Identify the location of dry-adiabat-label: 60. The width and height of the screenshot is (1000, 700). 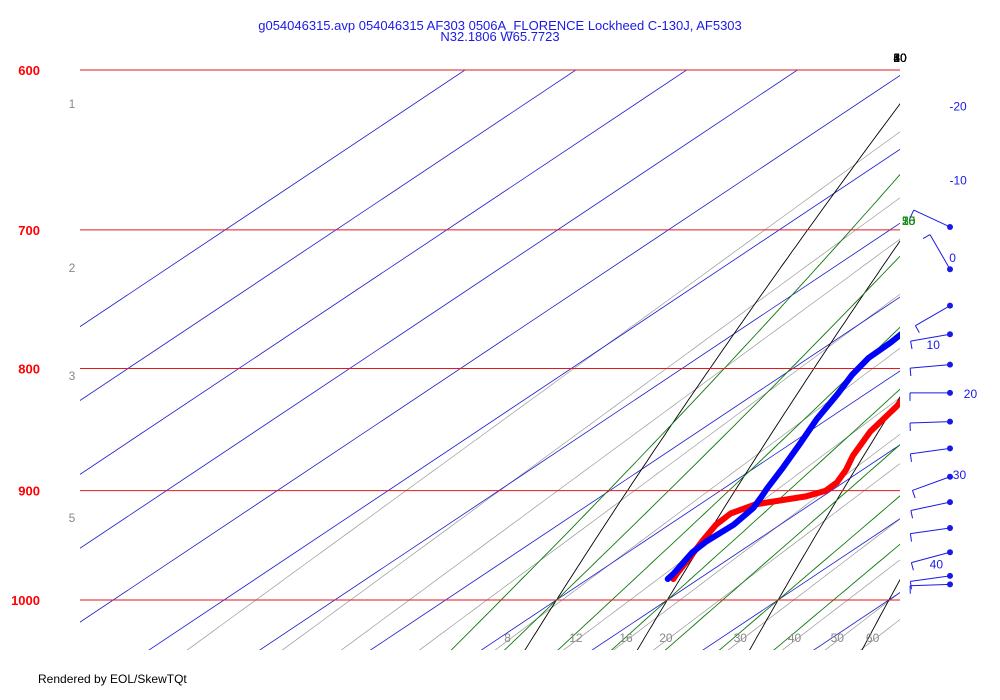
(900, 58).